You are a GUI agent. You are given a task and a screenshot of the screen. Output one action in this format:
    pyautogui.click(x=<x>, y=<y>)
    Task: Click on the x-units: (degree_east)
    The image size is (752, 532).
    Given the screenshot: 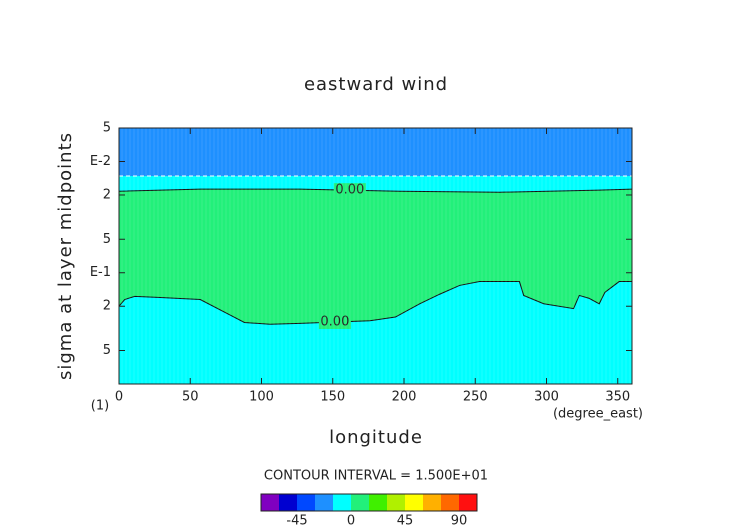 What is the action you would take?
    pyautogui.click(x=598, y=414)
    